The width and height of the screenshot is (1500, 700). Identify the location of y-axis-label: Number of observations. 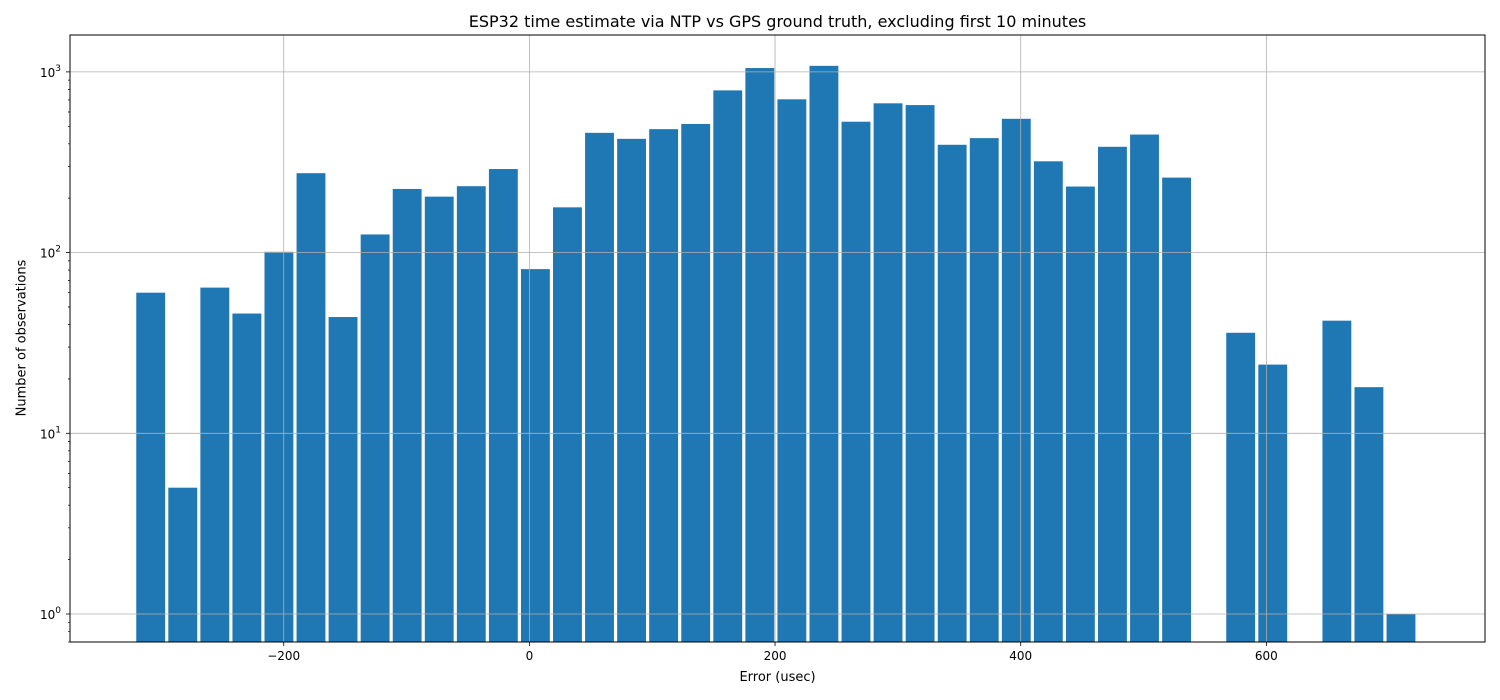
(22, 338).